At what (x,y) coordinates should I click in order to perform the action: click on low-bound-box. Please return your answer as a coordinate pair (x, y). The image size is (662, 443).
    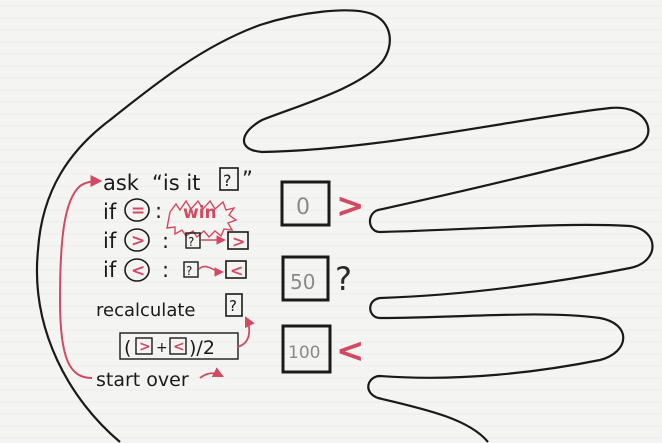
    Looking at the image, I should click on (305, 203).